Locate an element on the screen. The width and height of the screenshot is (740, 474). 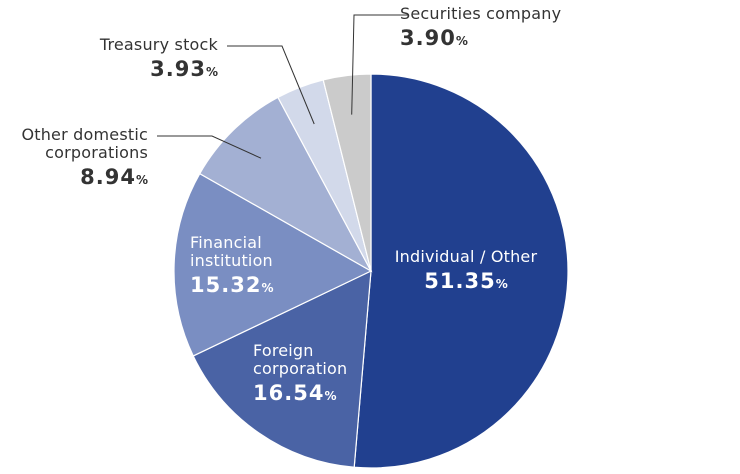
slice-label-foreign-corporation: Foreign corporation 16.54% is located at coordinates (313, 373).